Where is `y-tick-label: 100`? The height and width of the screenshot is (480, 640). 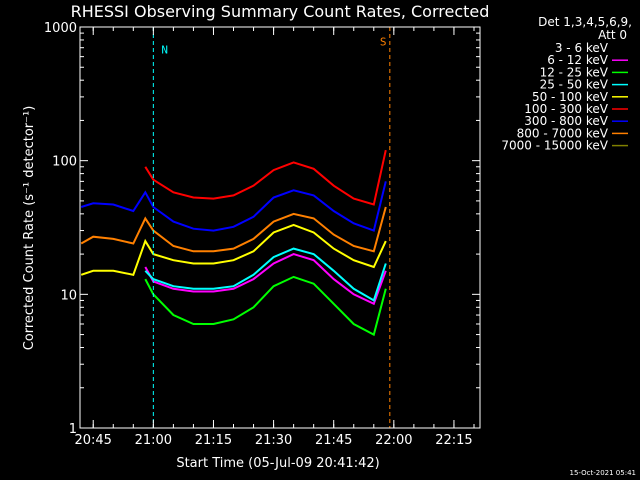
y-tick-label: 100 is located at coordinates (64, 162).